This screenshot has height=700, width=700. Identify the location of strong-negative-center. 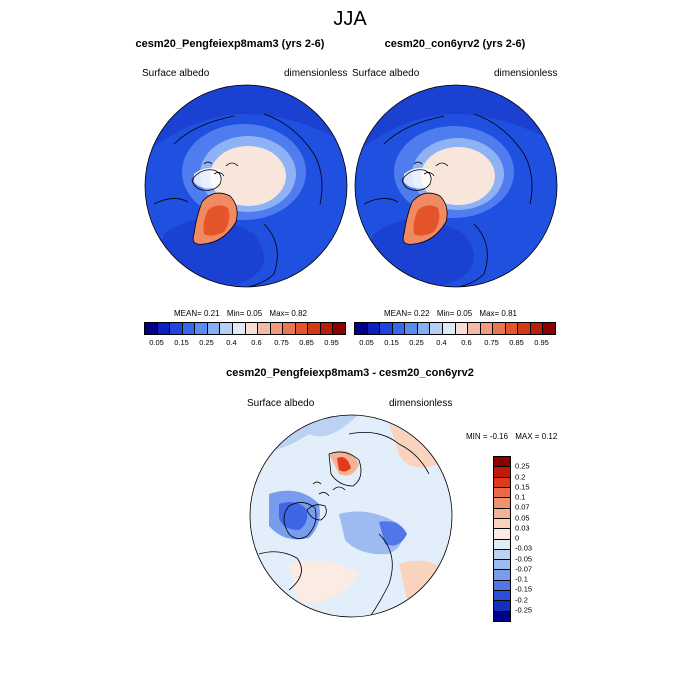
(393, 533).